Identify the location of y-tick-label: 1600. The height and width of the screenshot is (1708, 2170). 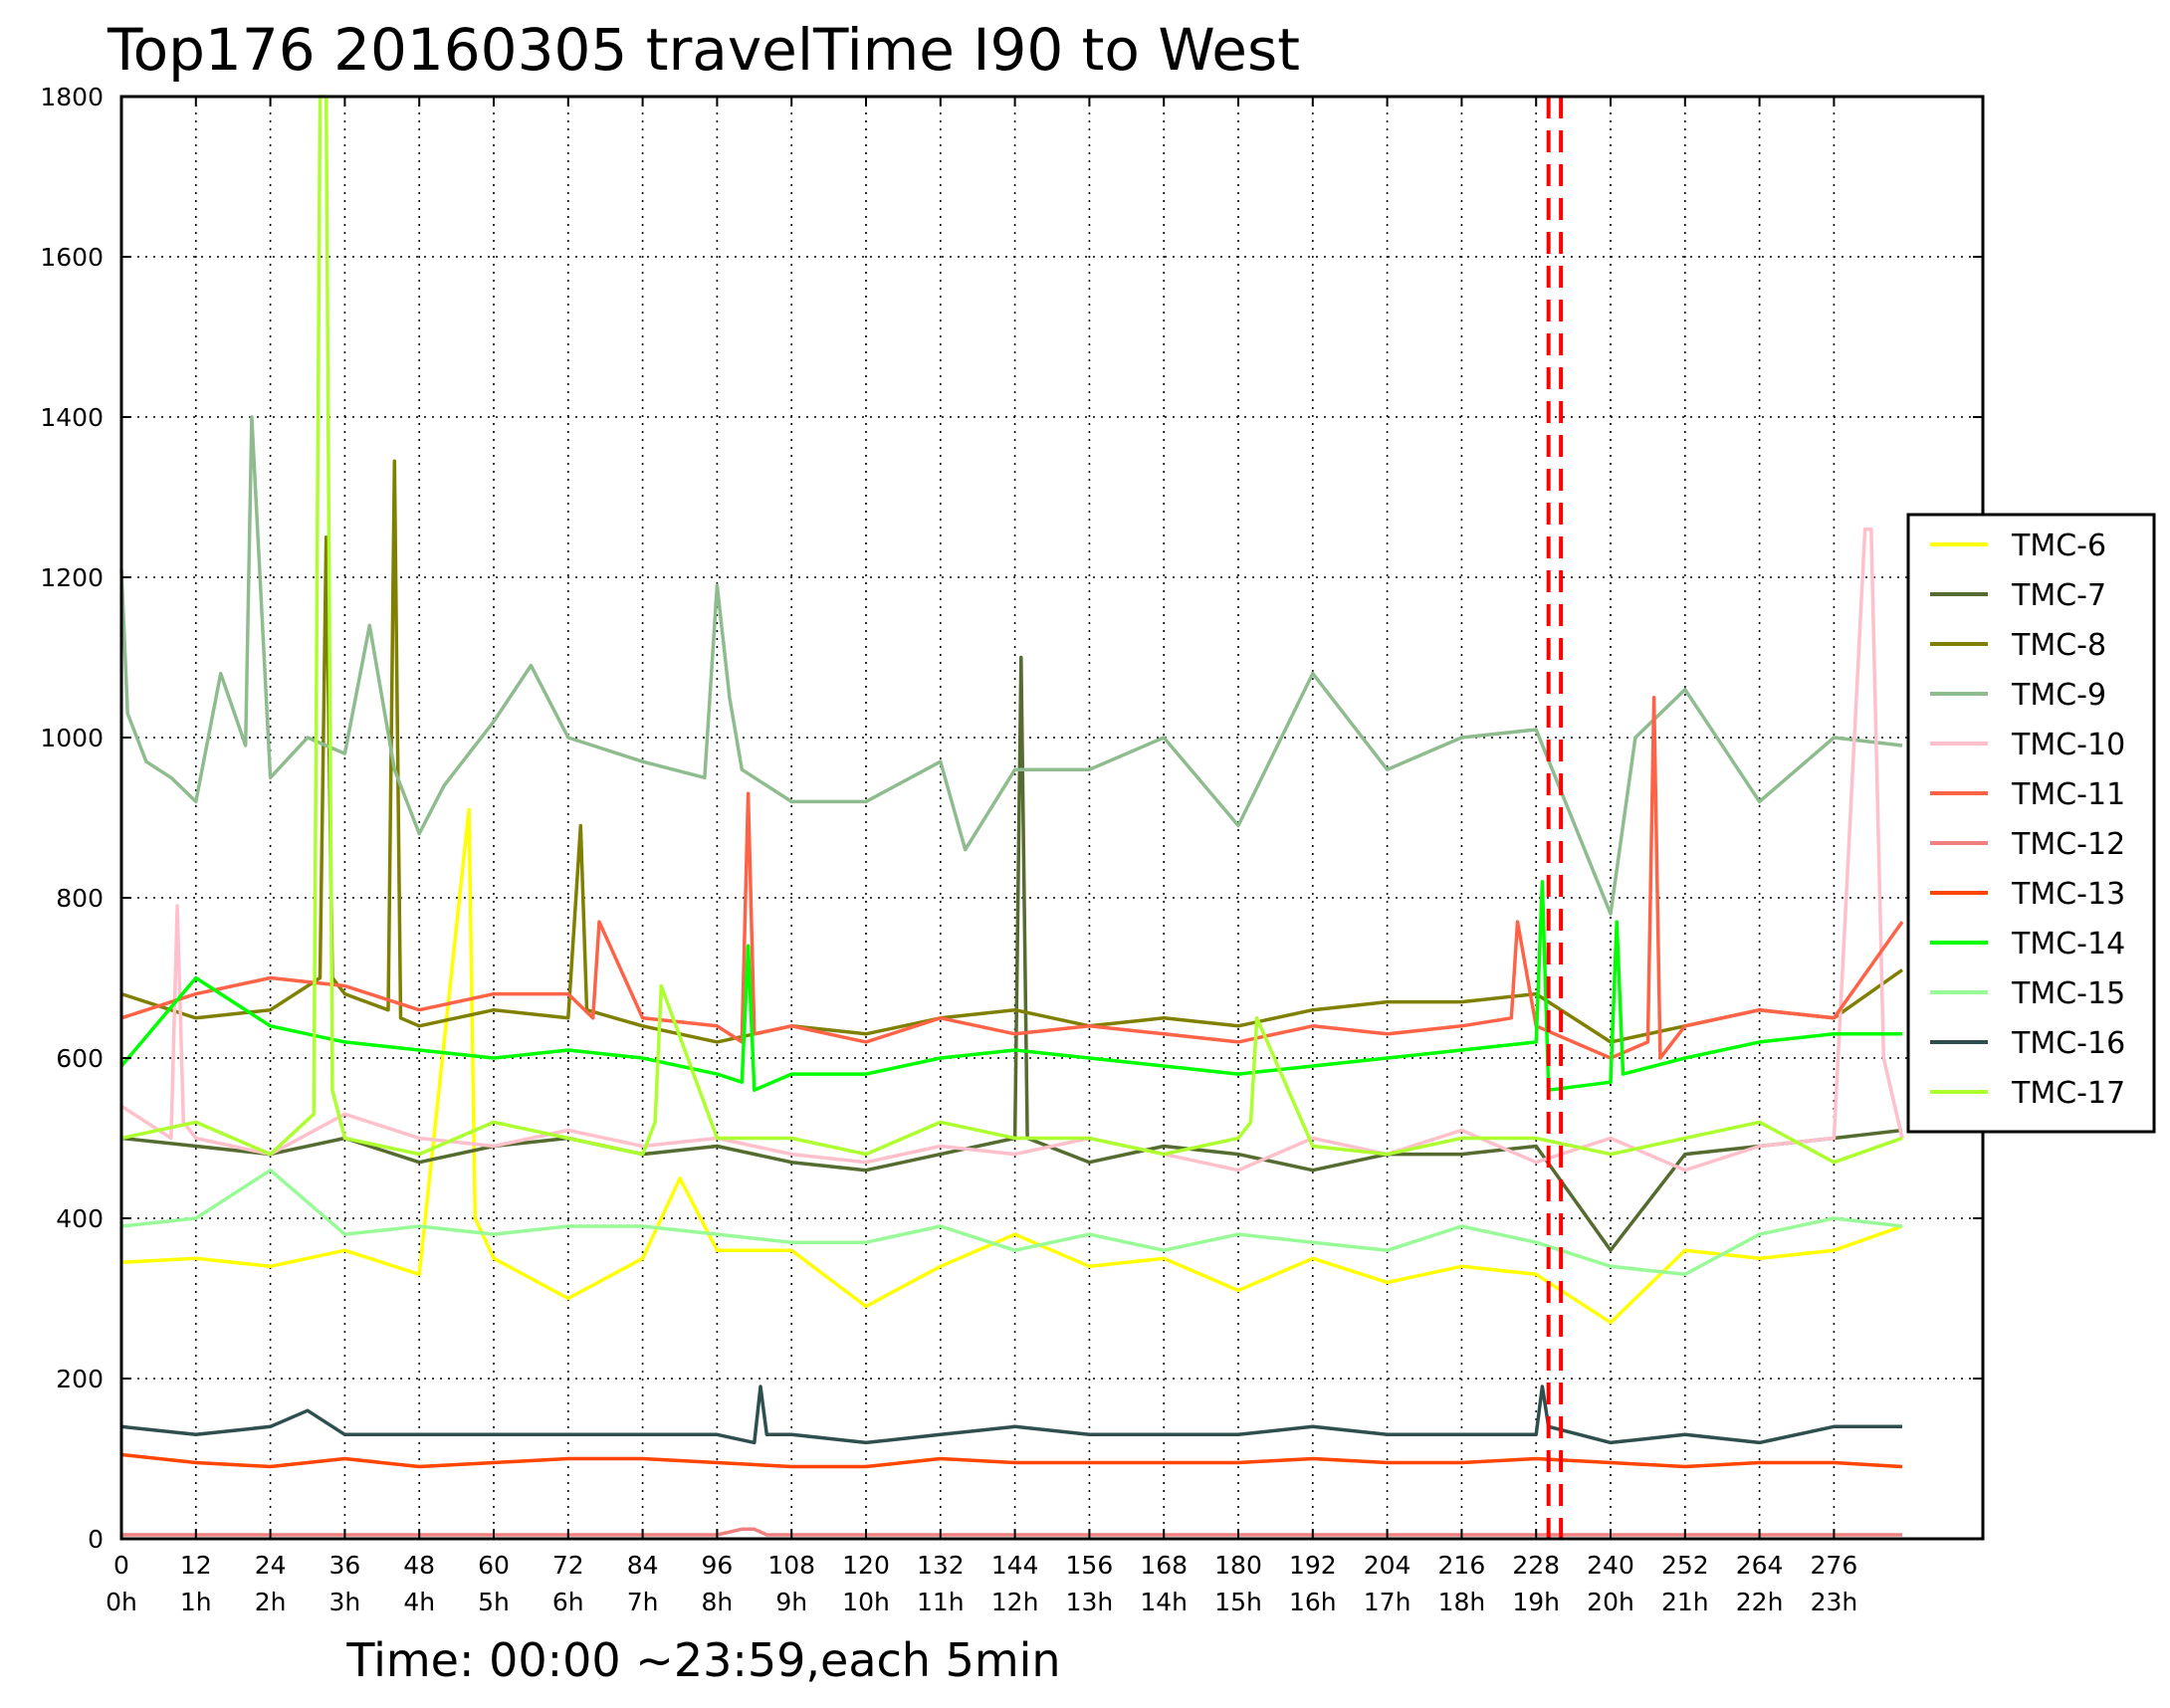
(72, 257).